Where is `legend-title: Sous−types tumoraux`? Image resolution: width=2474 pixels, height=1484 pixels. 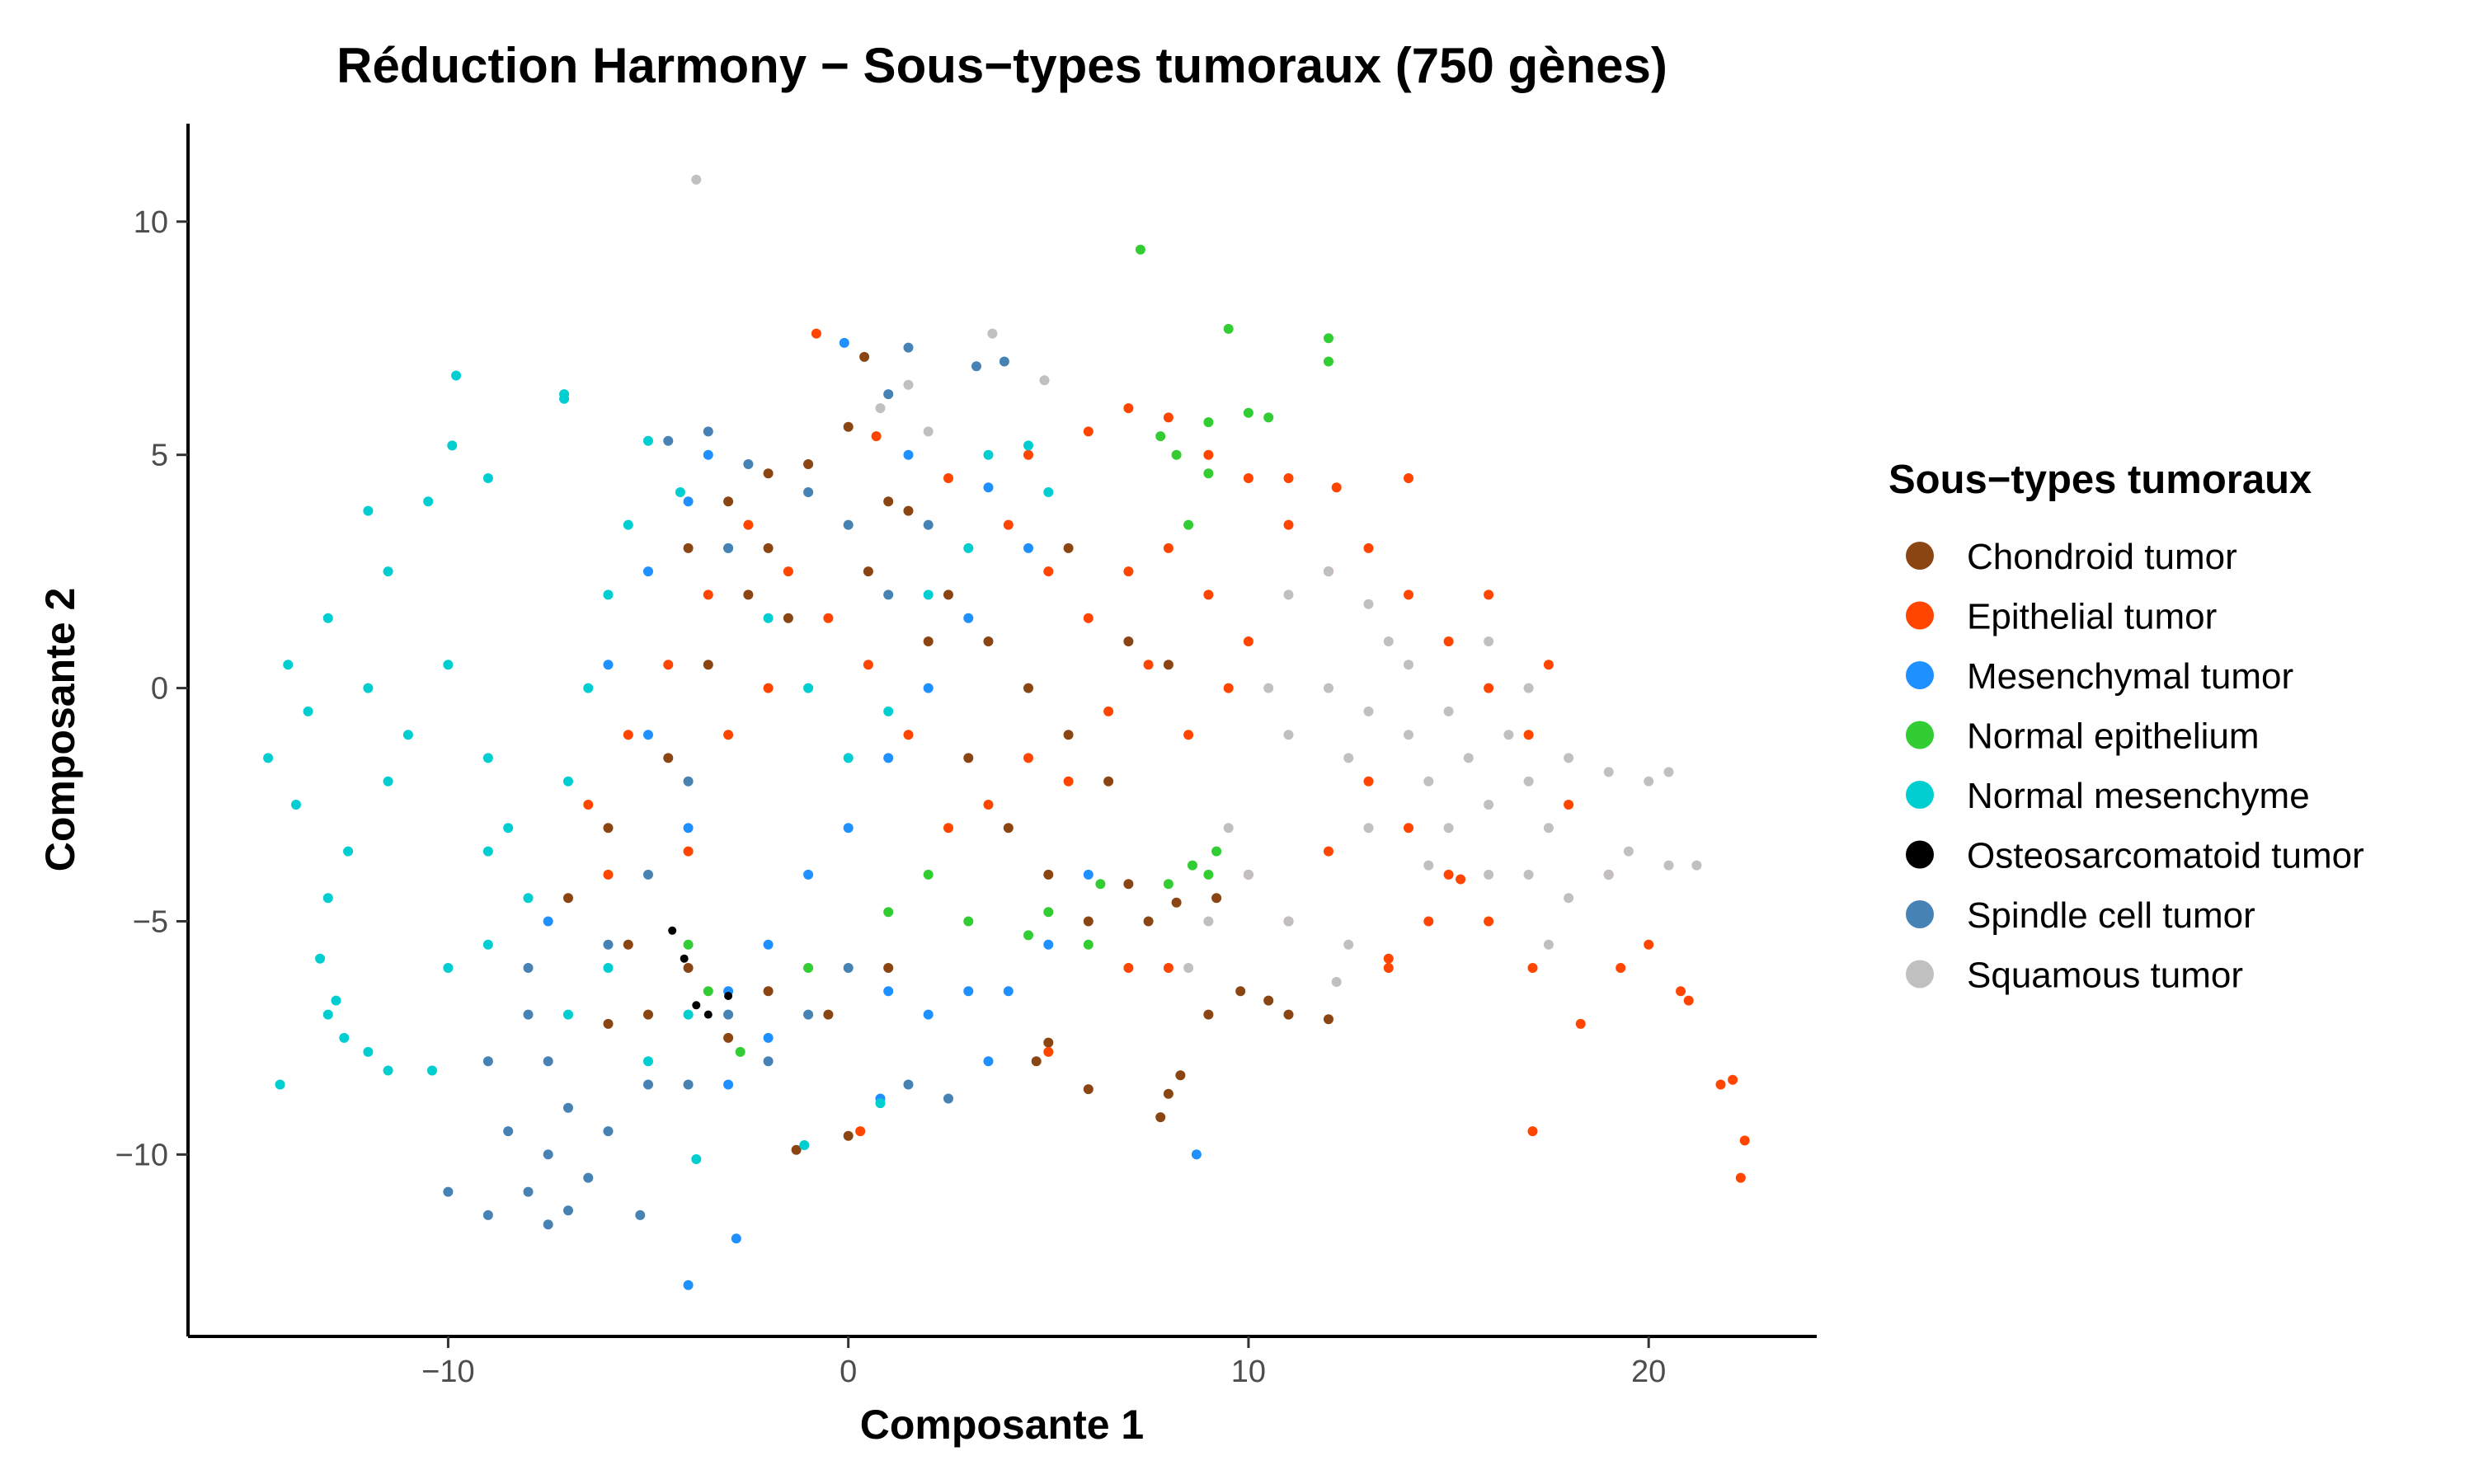
legend-title: Sous−types tumoraux is located at coordinates (2100, 480).